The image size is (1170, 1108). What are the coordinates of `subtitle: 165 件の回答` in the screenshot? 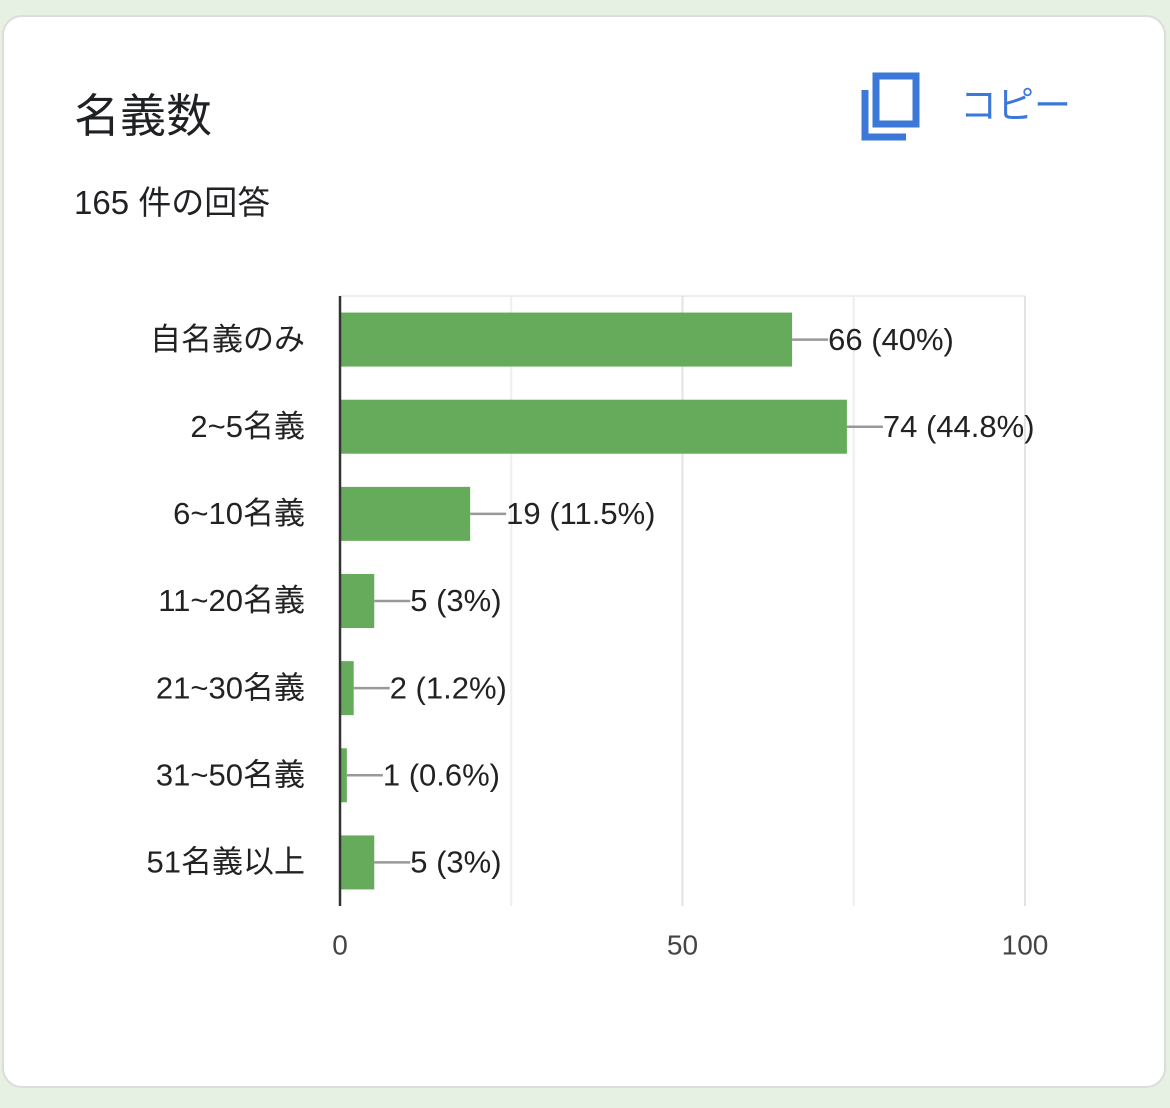 It's located at (172, 202).